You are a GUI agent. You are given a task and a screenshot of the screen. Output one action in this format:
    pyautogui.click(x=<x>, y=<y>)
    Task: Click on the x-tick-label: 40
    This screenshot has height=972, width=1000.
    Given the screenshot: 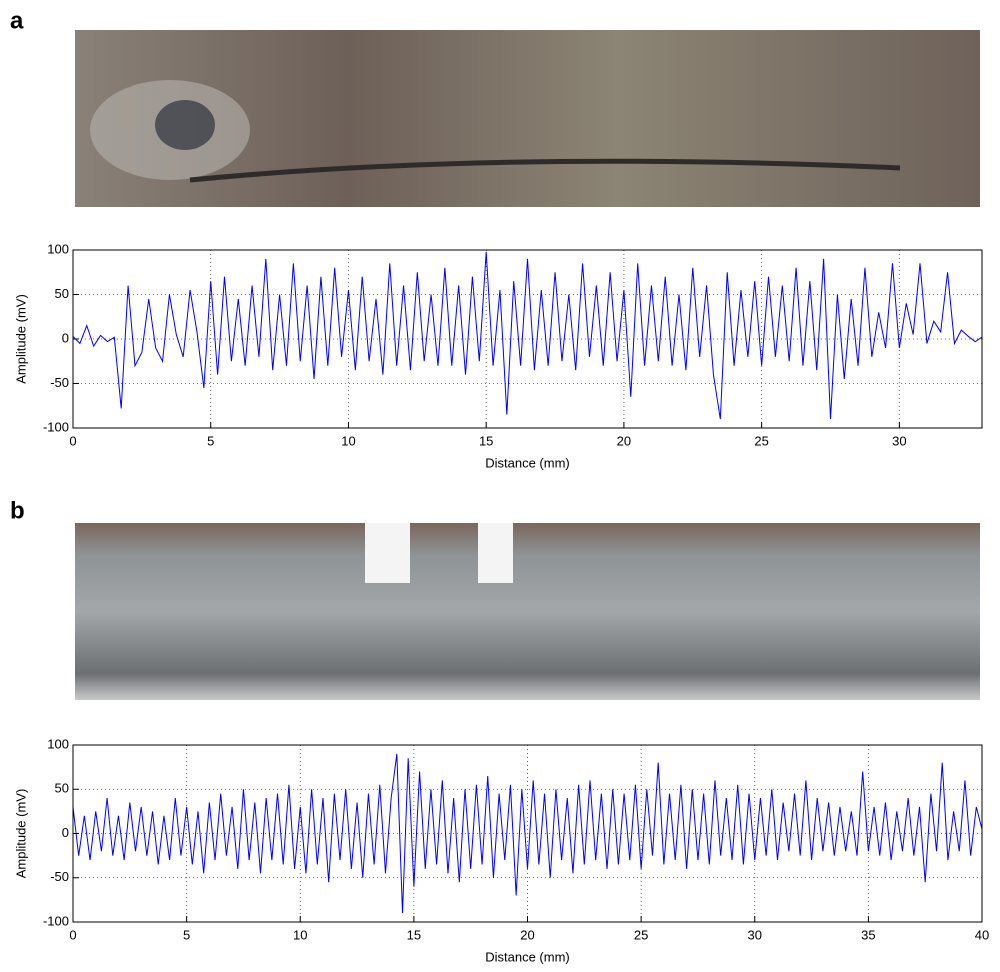 What is the action you would take?
    pyautogui.click(x=982, y=934)
    